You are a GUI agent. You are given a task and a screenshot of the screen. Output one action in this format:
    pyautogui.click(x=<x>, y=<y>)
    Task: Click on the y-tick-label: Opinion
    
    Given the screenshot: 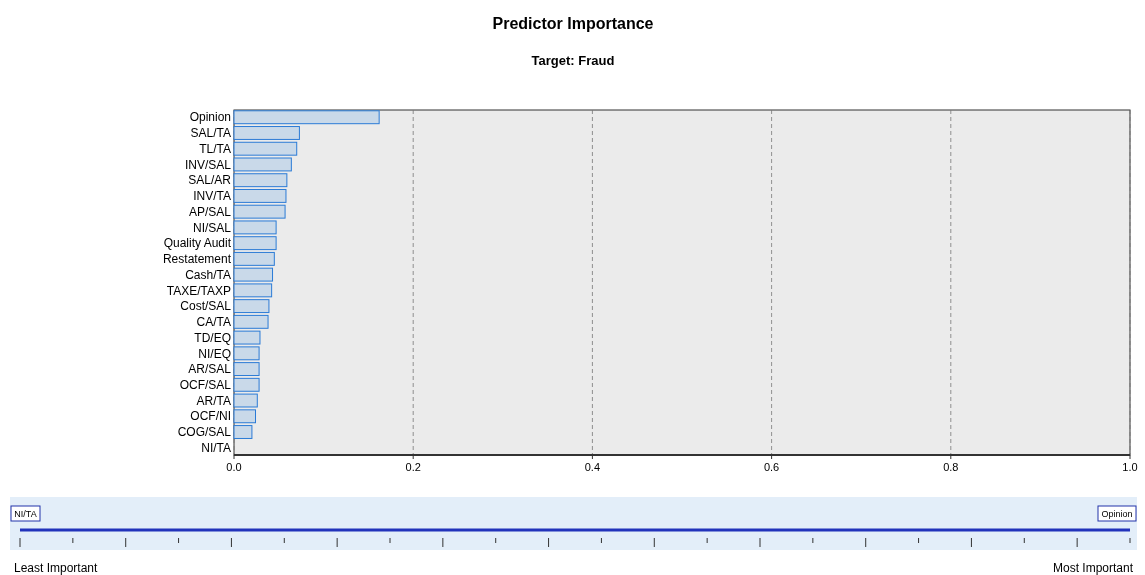 What is the action you would take?
    pyautogui.click(x=210, y=117)
    